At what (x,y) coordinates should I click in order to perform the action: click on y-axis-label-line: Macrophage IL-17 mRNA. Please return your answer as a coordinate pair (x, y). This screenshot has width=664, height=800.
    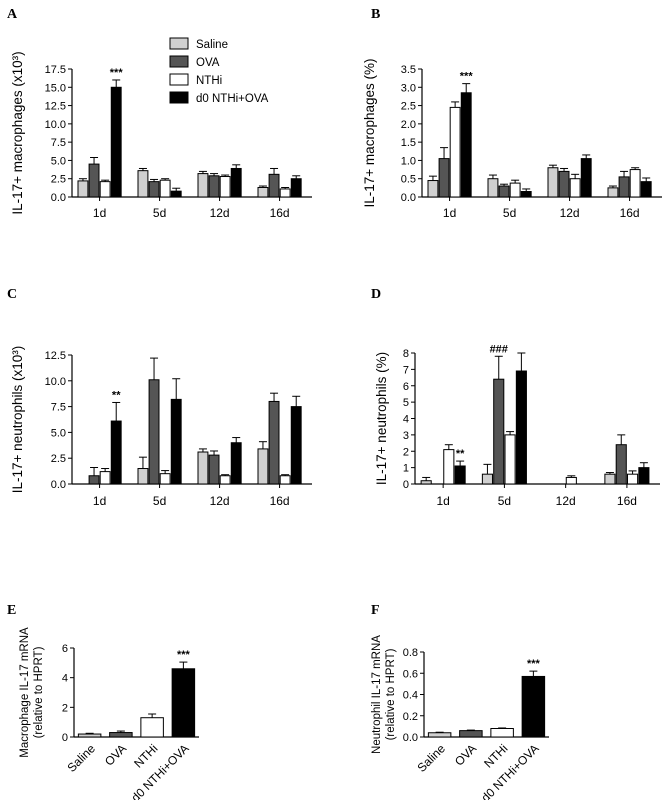
    Looking at the image, I should click on (25, 692).